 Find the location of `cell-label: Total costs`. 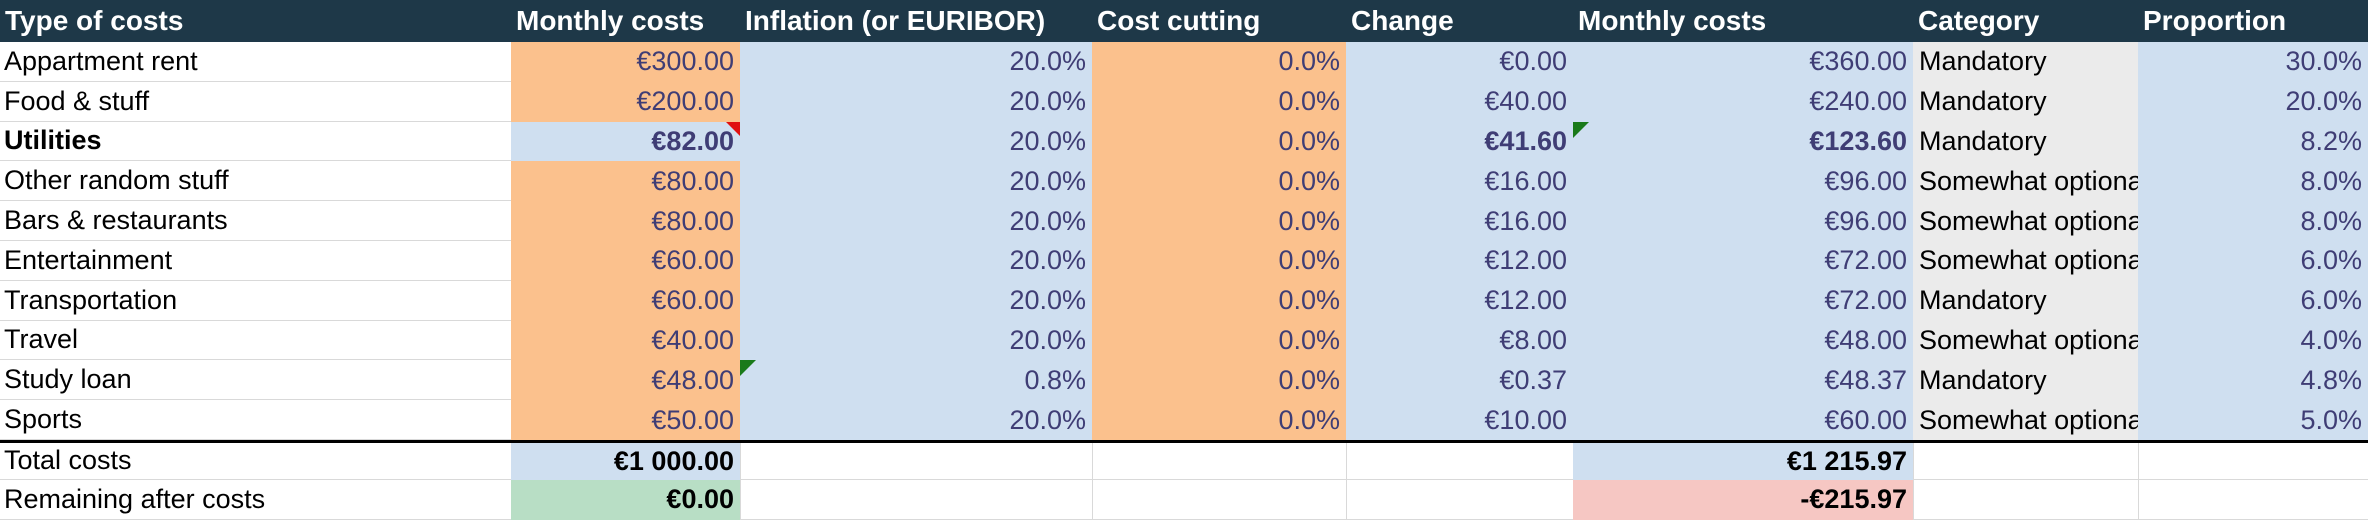

cell-label: Total costs is located at coordinates (255, 461).